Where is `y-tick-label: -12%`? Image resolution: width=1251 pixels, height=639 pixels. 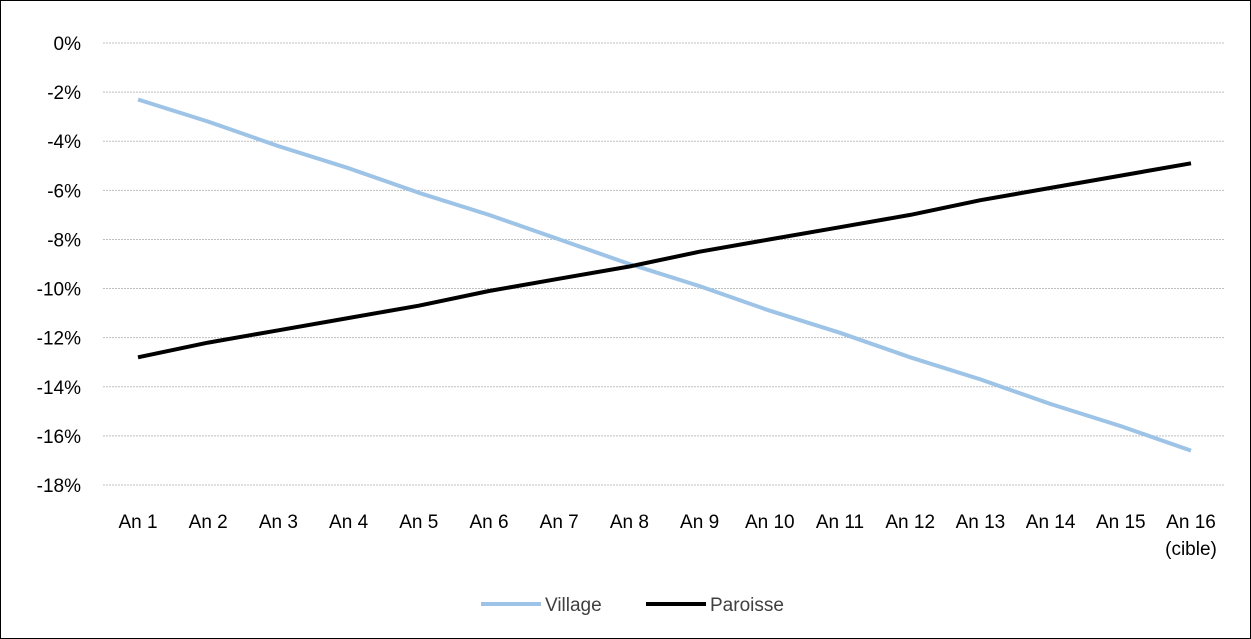
y-tick-label: -12% is located at coordinates (59, 339).